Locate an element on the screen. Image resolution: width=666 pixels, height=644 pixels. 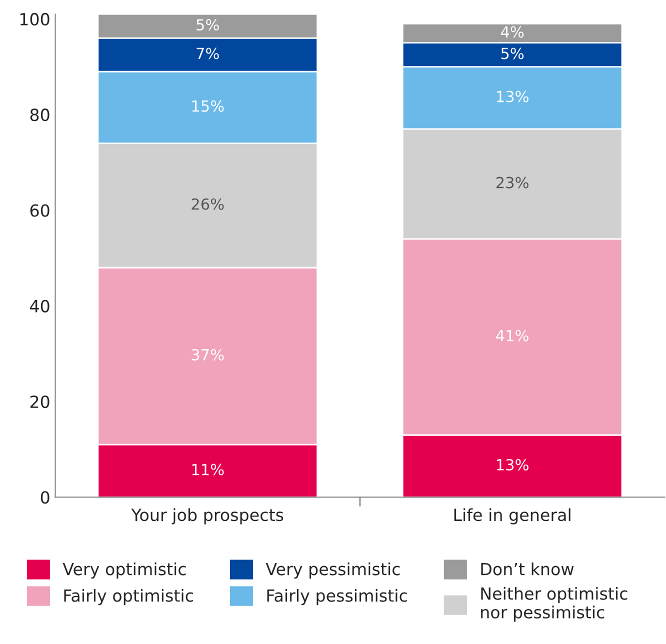
legend-label: Neither optimistic nor pessimistic is located at coordinates (554, 604).